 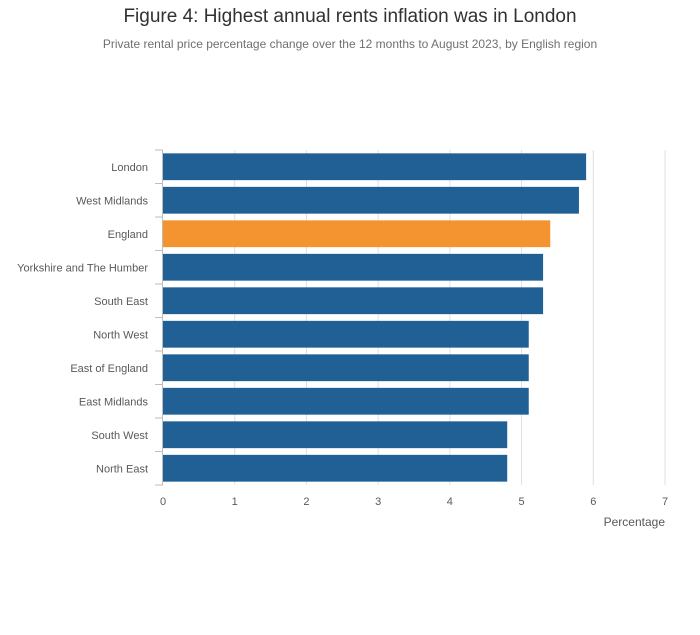 I want to click on x-tick-label: 5, so click(x=522, y=502).